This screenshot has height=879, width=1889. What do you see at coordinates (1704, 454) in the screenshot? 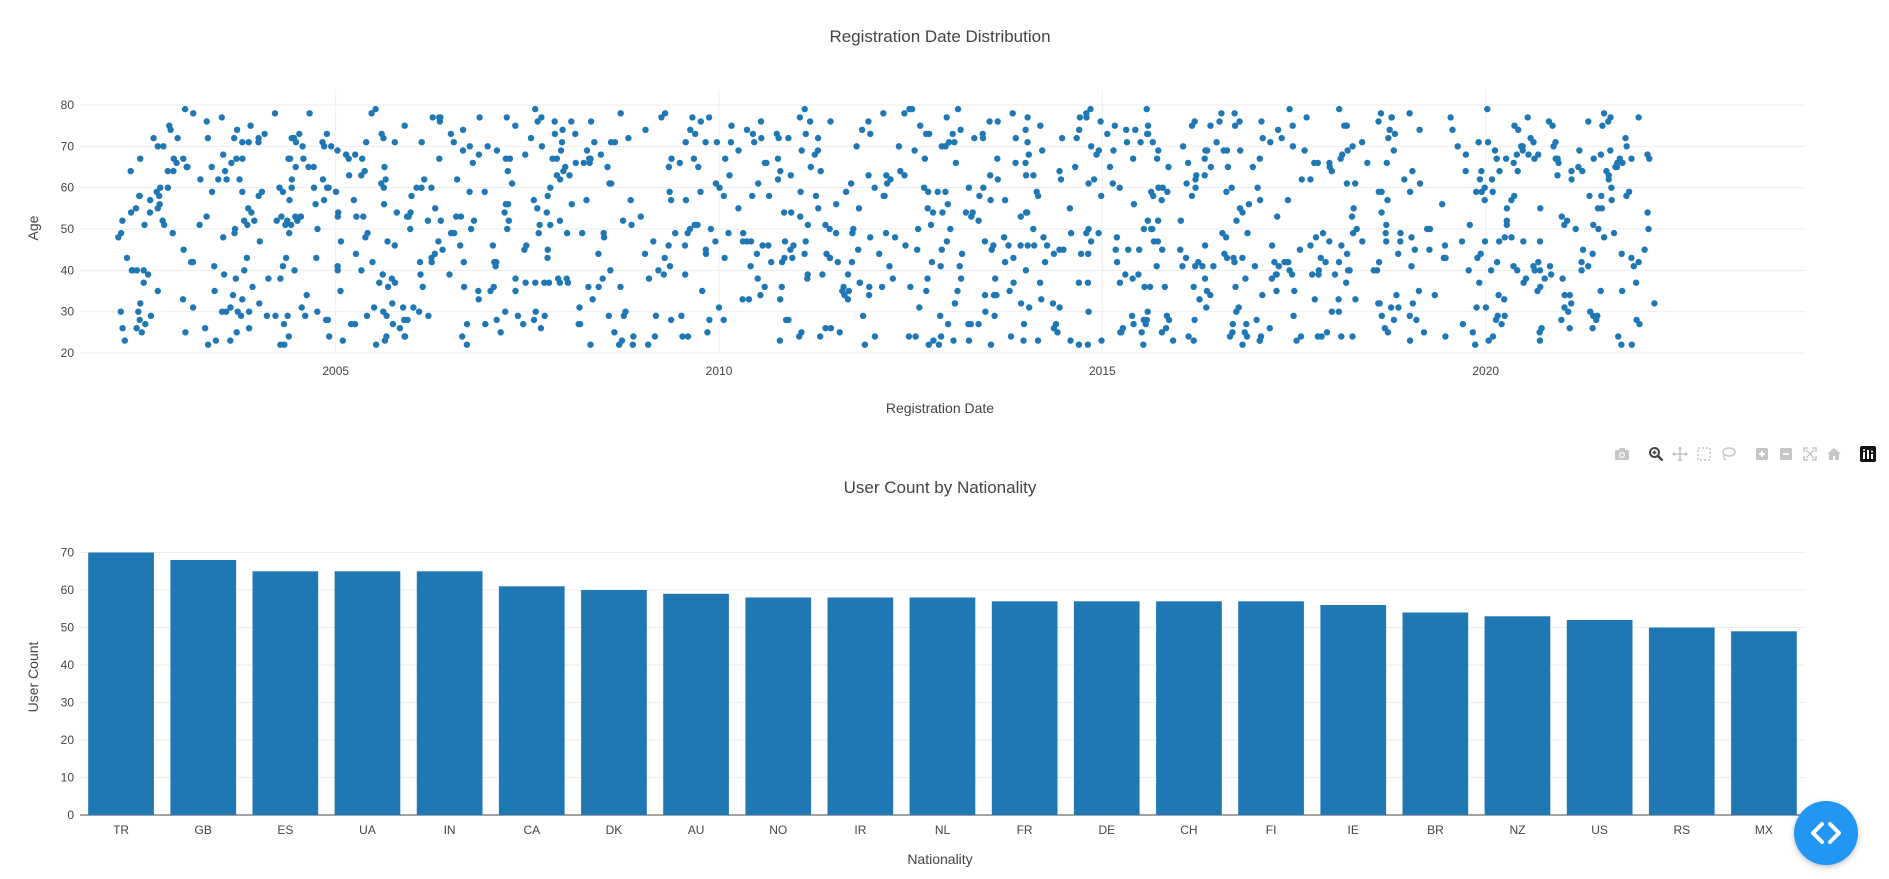
I see `box-select-icon` at bounding box center [1704, 454].